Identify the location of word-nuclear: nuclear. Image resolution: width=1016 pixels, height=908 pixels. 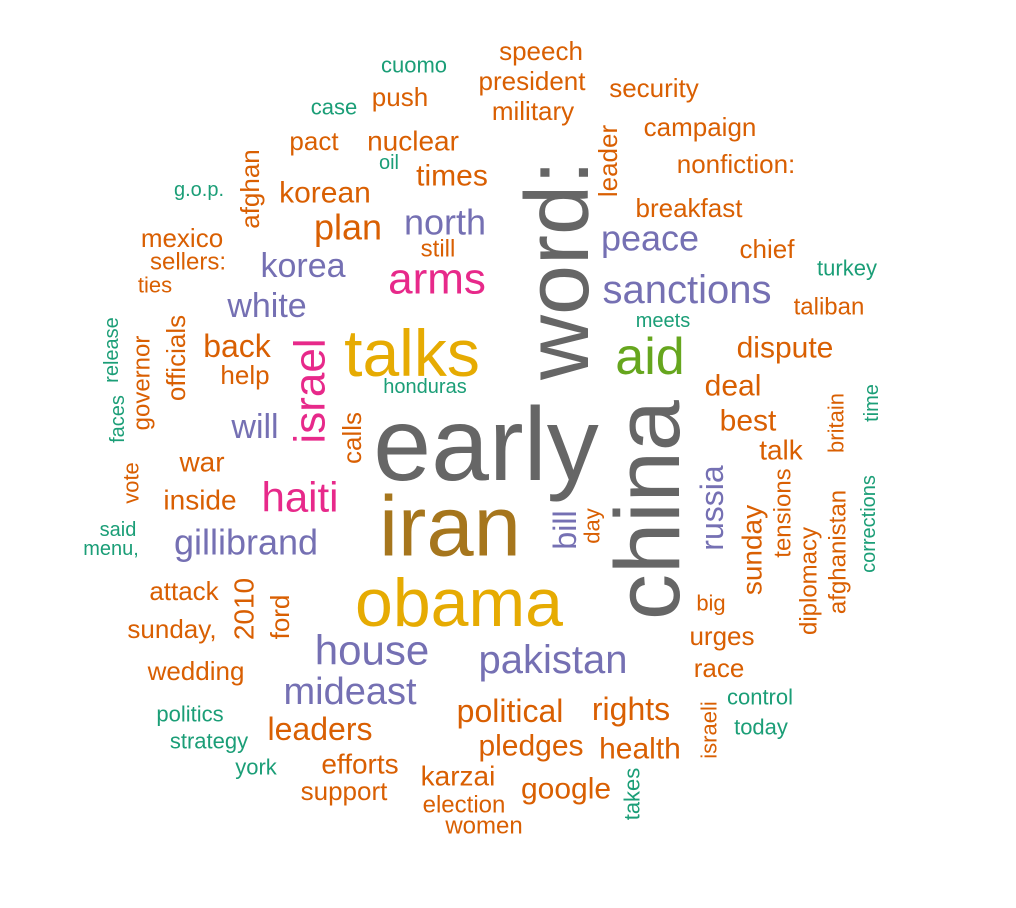
(413, 141).